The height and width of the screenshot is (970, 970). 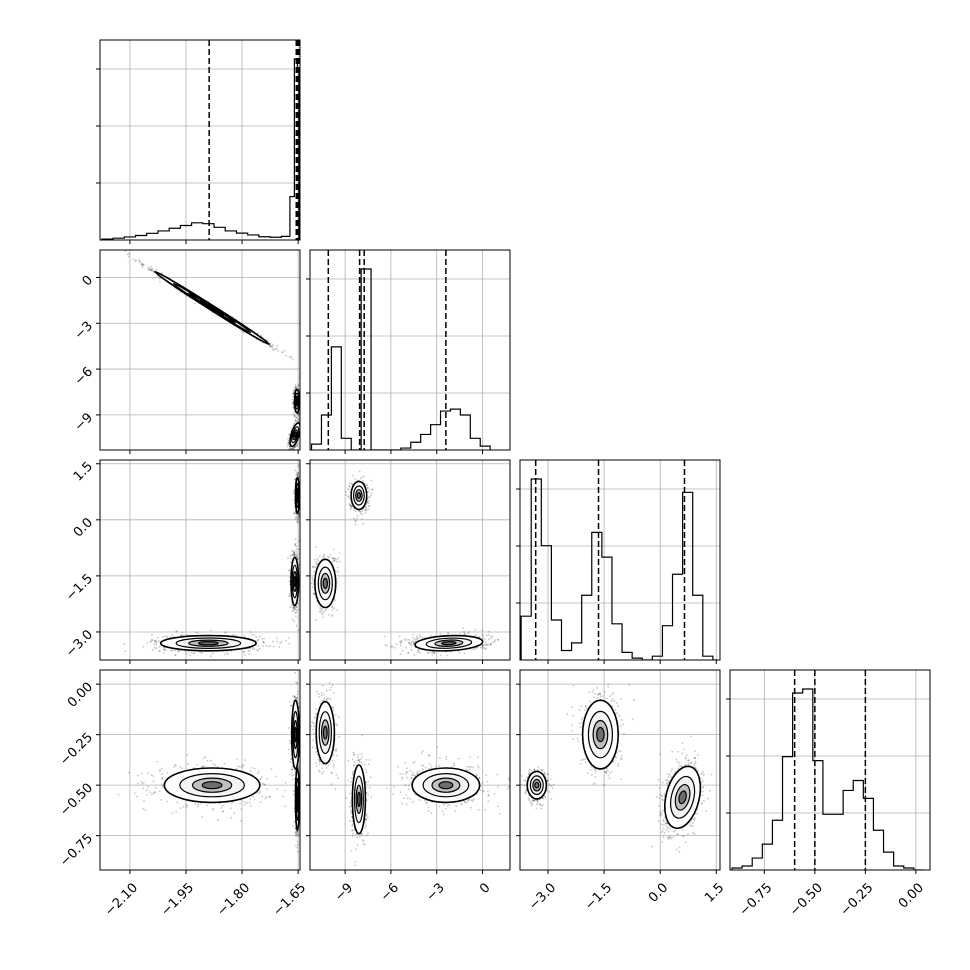 I want to click on contour-level, so click(x=295, y=434).